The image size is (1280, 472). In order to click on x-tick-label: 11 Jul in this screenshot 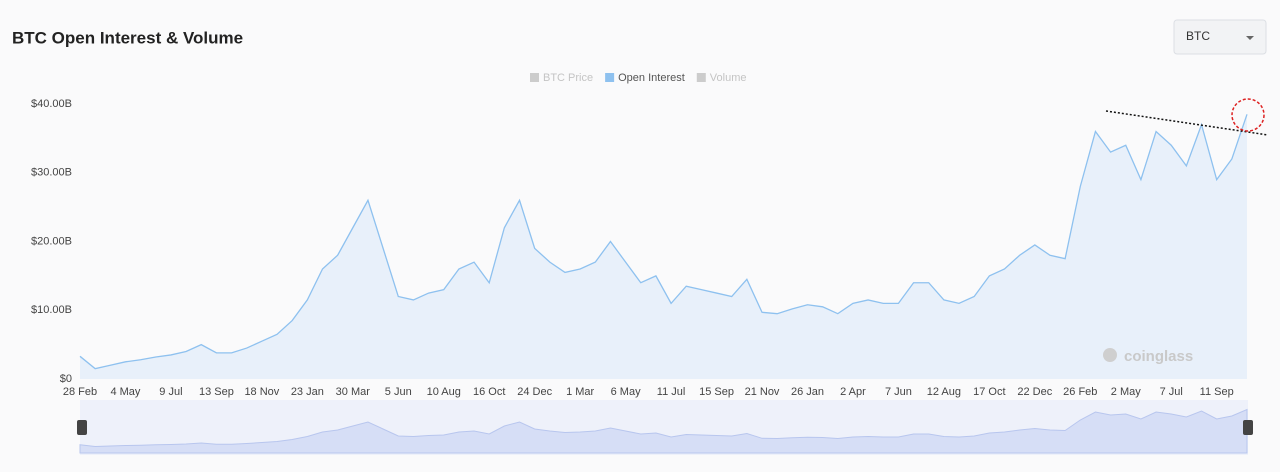, I will do `click(671, 392)`.